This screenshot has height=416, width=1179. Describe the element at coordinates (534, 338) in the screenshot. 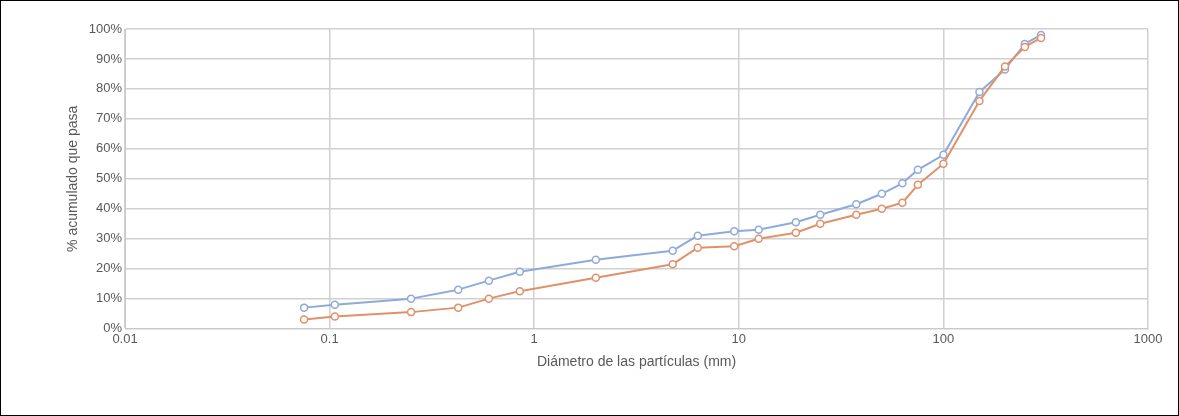

I see `x-tick-label: 1` at that location.